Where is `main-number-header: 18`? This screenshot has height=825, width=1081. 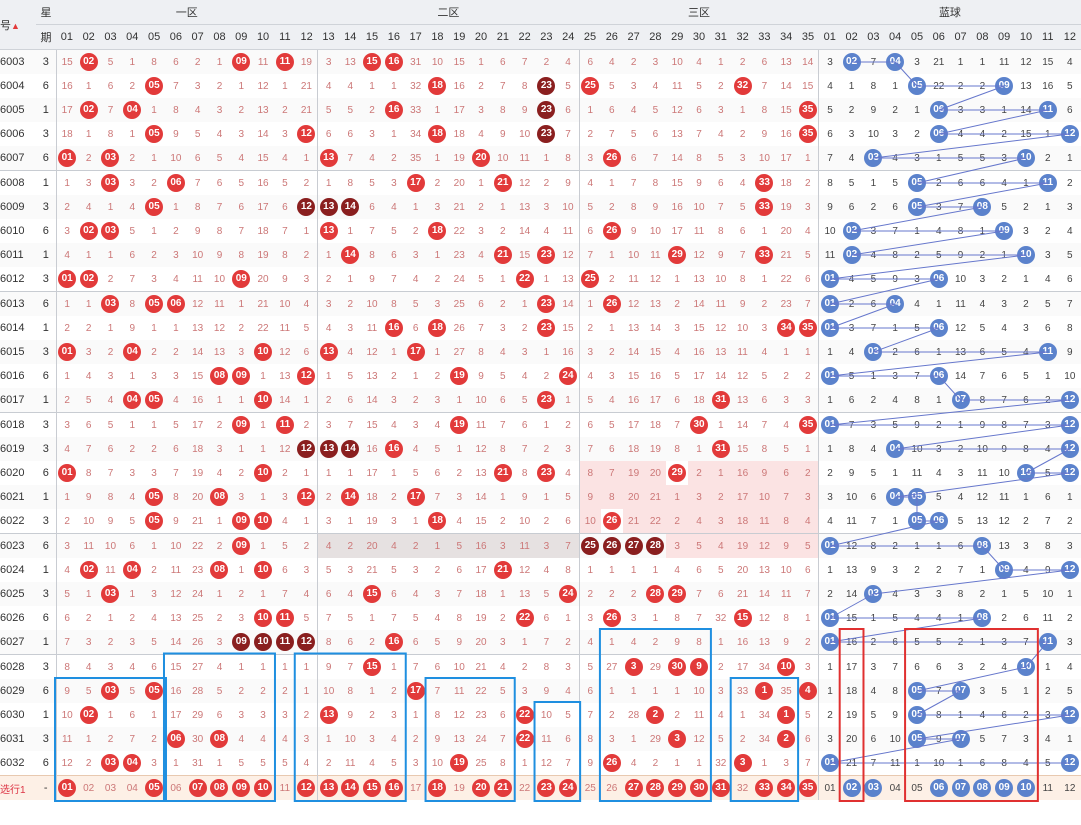 main-number-header: 18 is located at coordinates (437, 37).